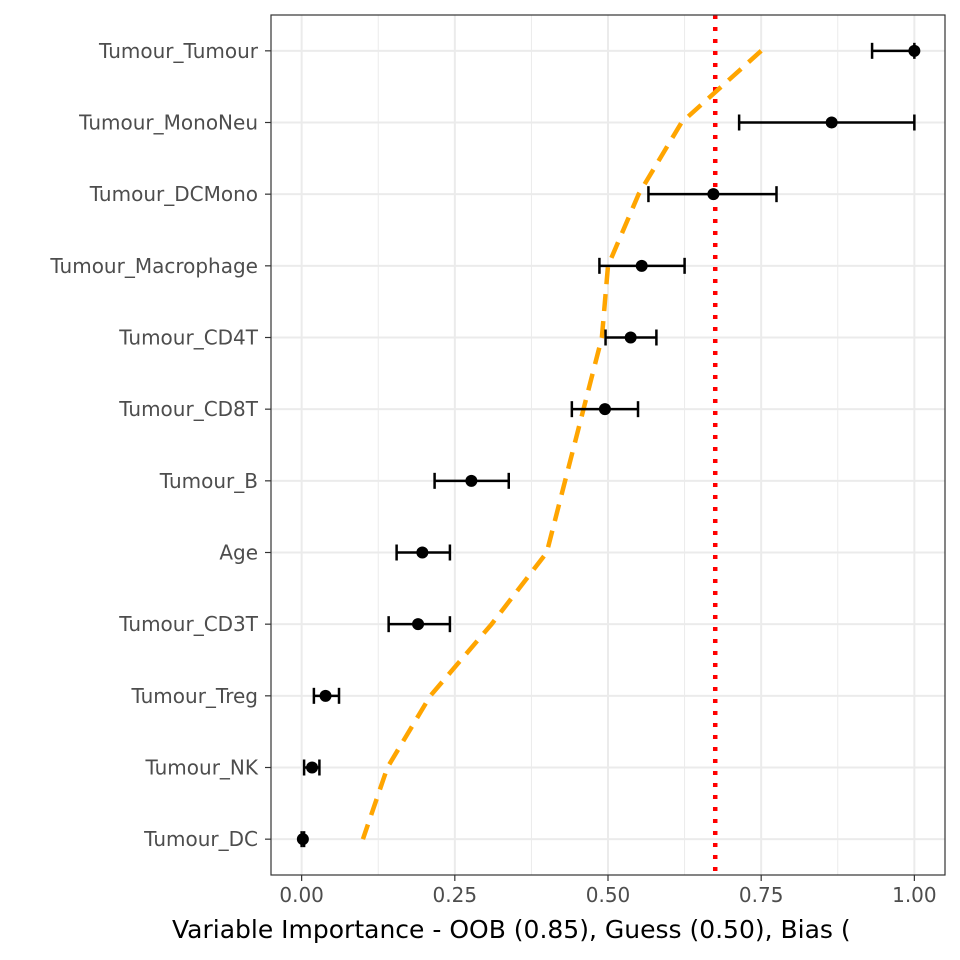 The width and height of the screenshot is (960, 960). I want to click on y-tick-label: Tumour_CD4T, so click(188, 338).